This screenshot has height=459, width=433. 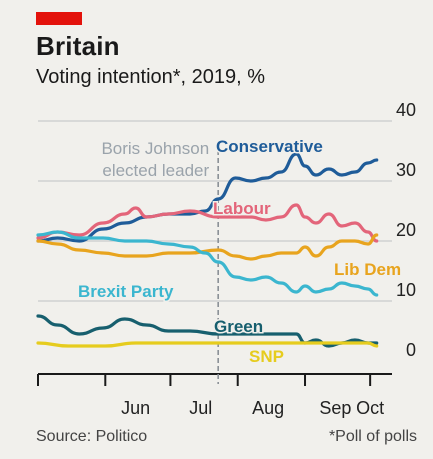 I want to click on y-tick-label-0: 0, so click(x=411, y=350).